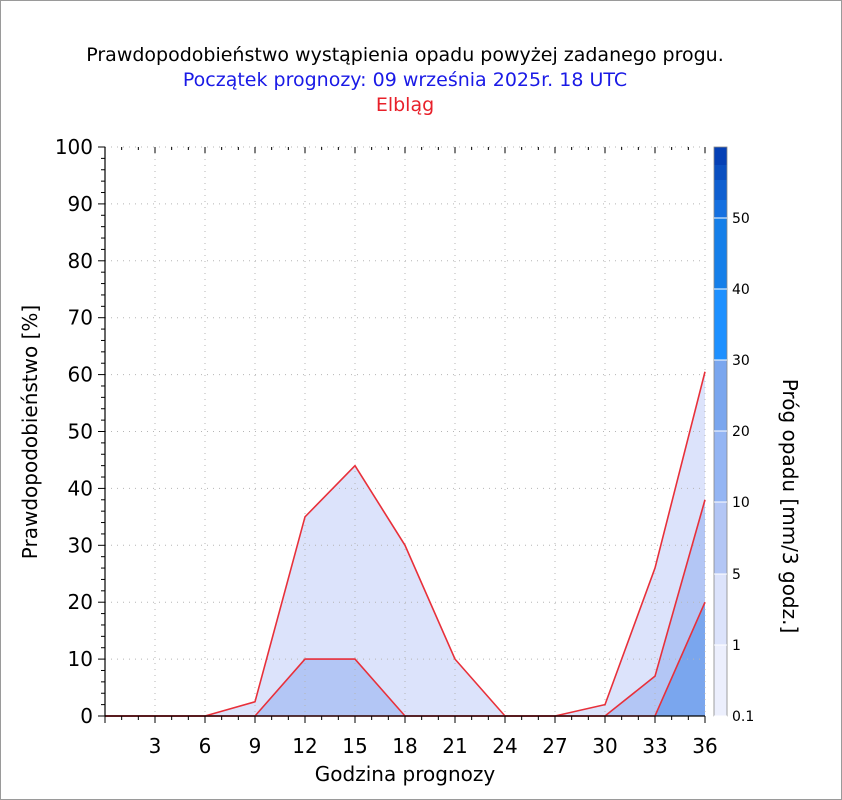  I want to click on y-tick-labels: 0 10 20 30 40 50 60 70 80 90 100, so click(74, 431).